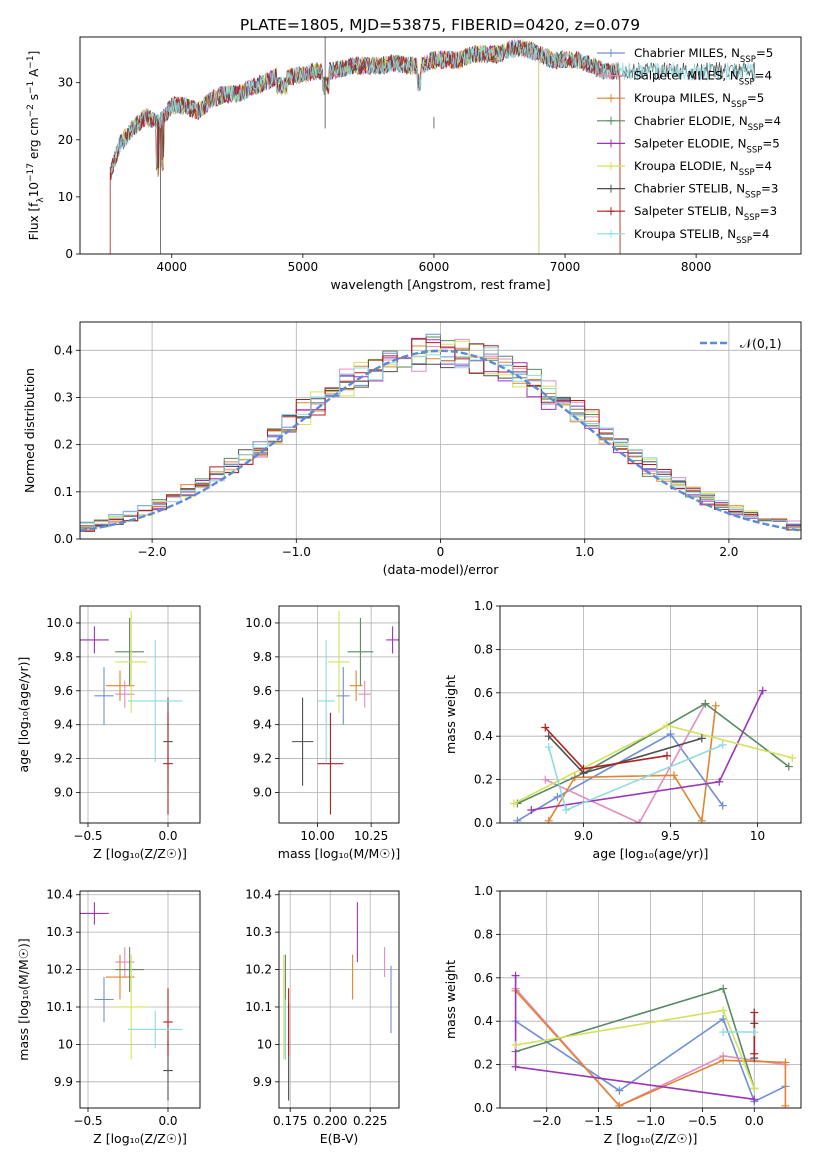  I want to click on legend-entry: Salpeter MILES, NSSP=4, so click(684, 78).